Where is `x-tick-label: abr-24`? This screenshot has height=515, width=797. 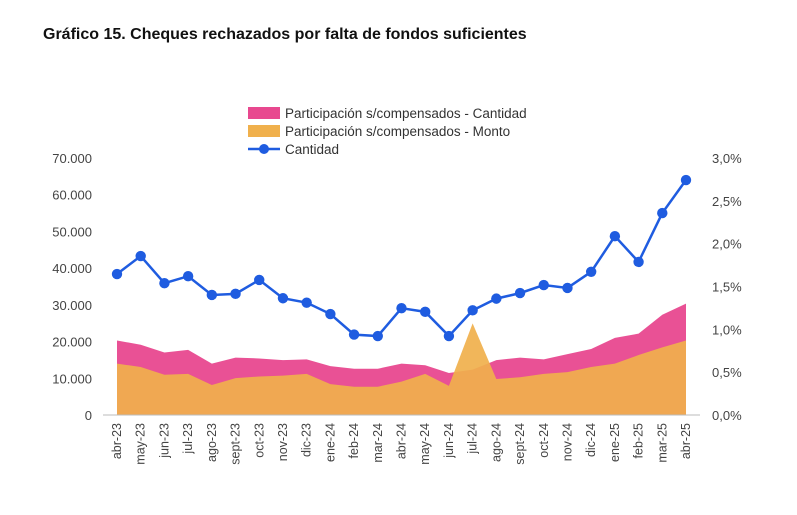 x-tick-label: abr-24 is located at coordinates (402, 441).